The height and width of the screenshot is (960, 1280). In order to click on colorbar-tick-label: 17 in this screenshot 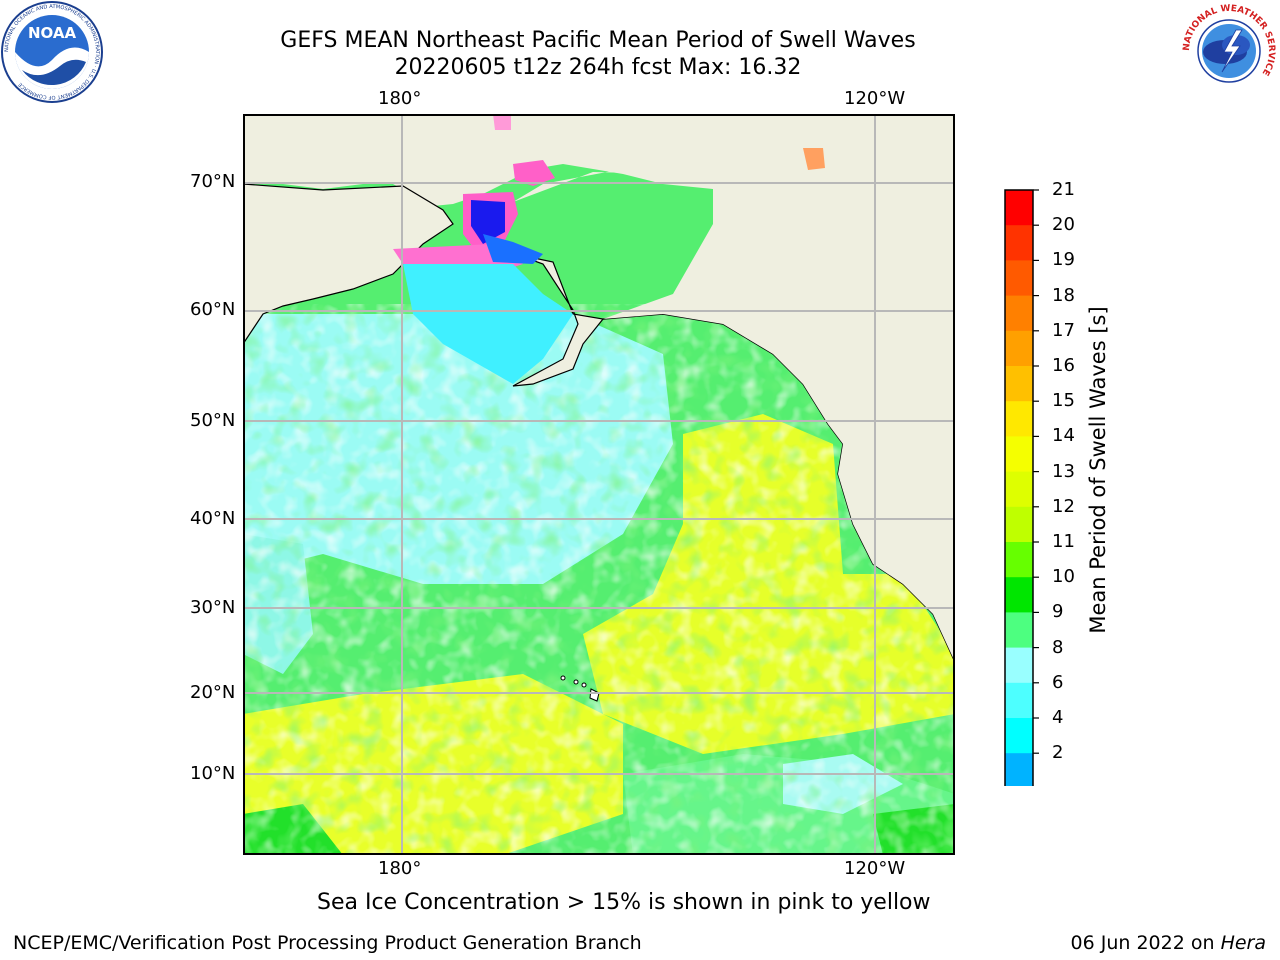, I will do `click(1063, 330)`.